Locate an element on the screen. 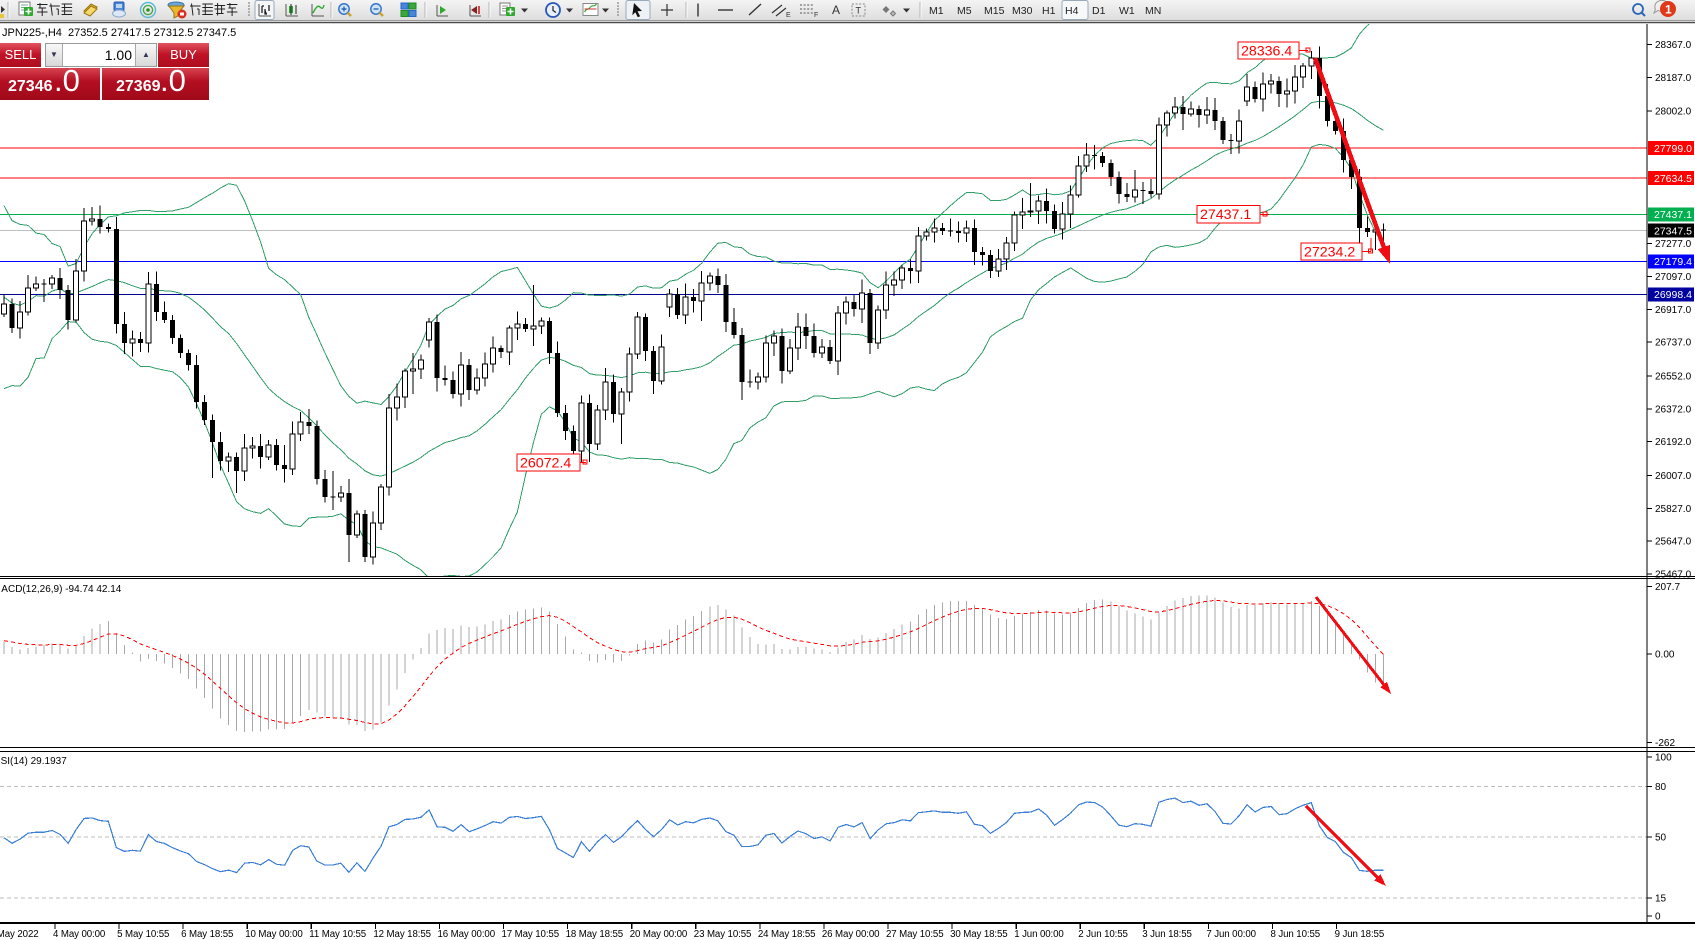 This screenshot has width=1695, height=940. svg-text: 28187.0 is located at coordinates (1673, 78).